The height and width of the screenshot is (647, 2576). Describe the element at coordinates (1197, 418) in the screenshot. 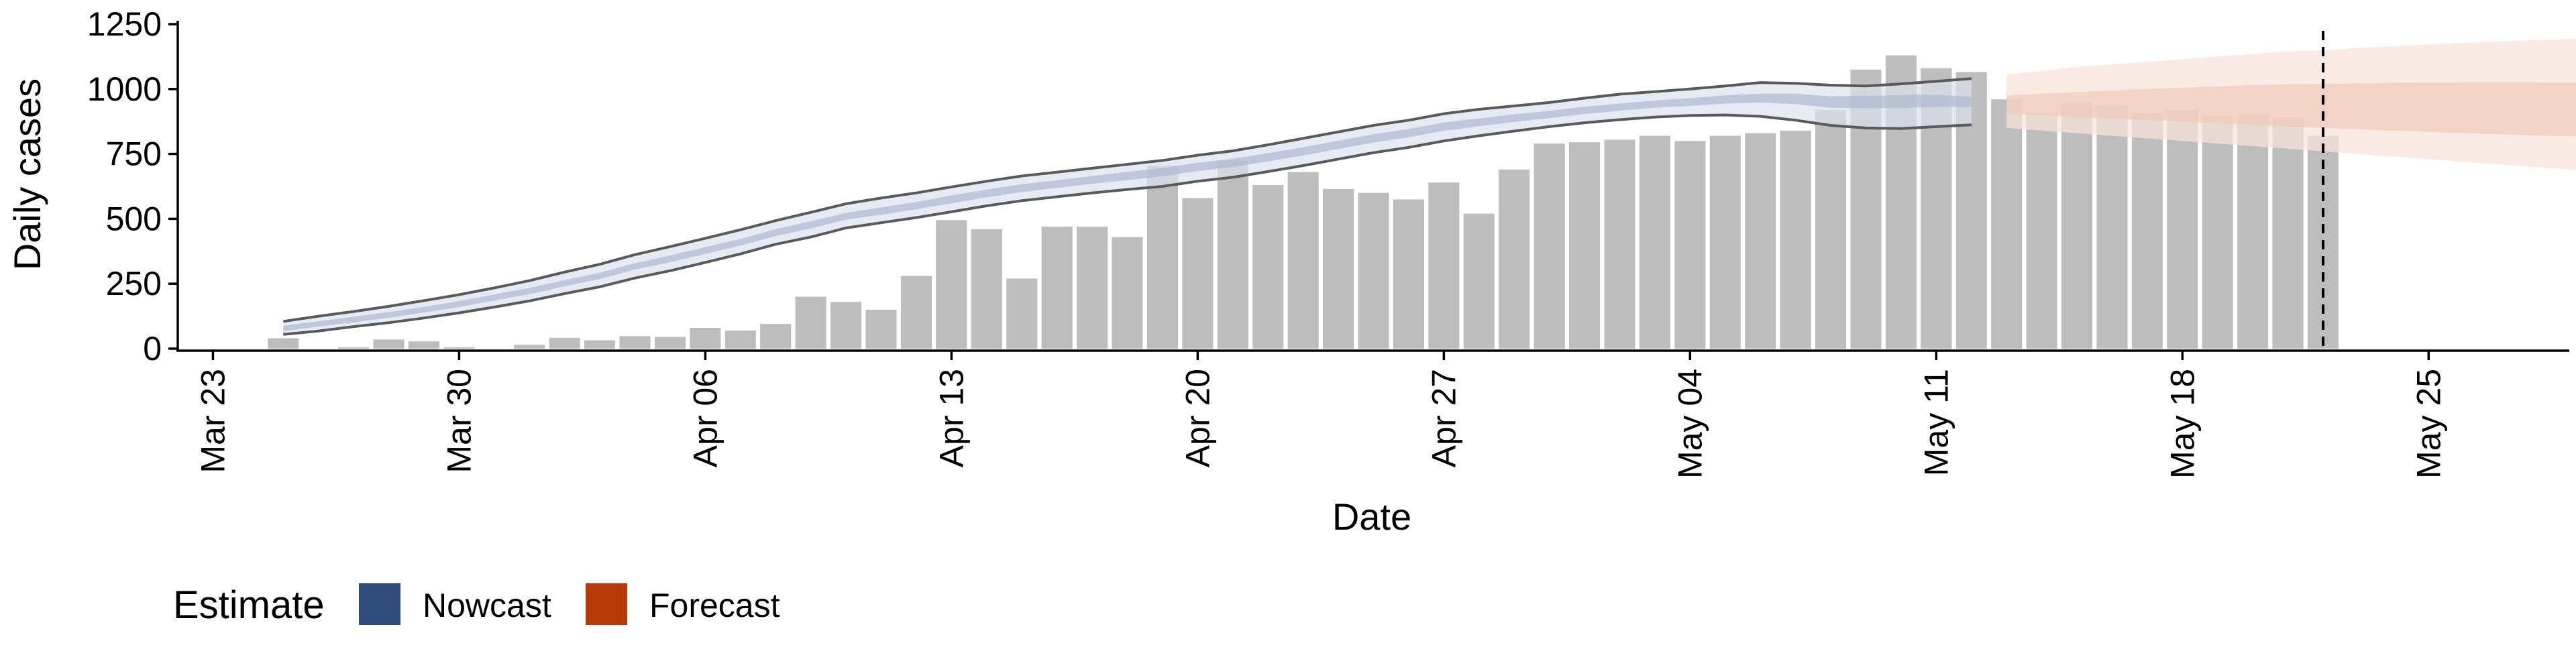

I see `x-tick-label: Apr 20` at that location.